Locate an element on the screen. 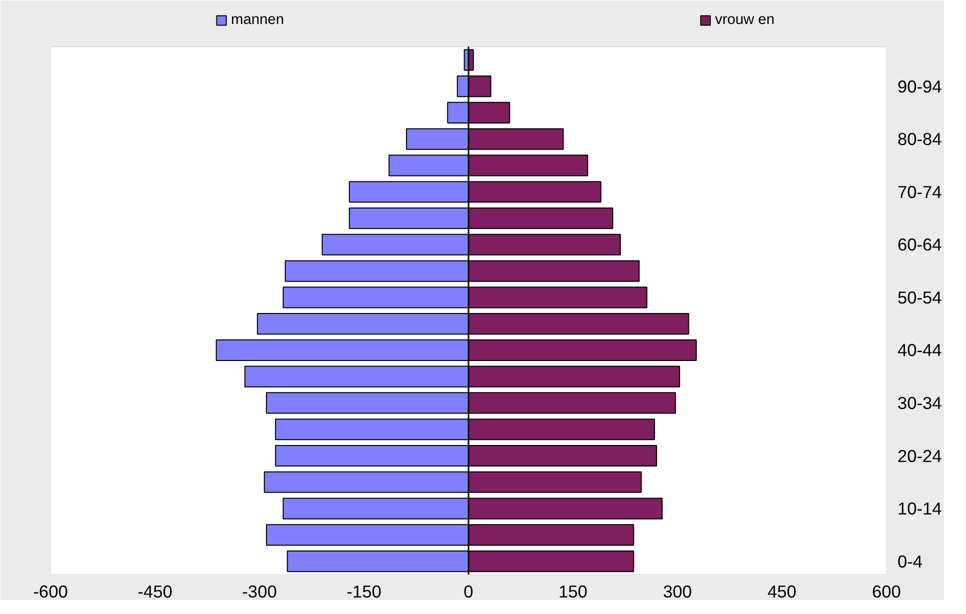  y-tick-label: 30-34 is located at coordinates (920, 402).